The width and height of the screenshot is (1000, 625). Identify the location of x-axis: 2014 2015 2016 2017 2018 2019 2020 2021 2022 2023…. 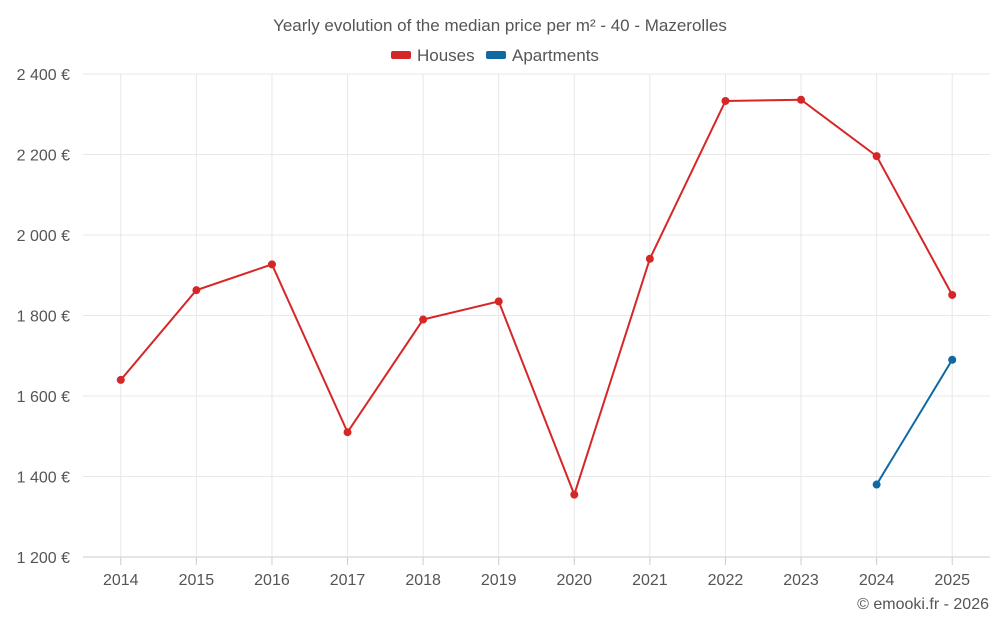
(536, 573).